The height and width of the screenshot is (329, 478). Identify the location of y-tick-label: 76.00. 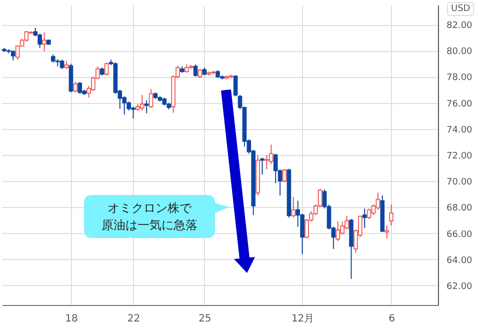
(459, 104).